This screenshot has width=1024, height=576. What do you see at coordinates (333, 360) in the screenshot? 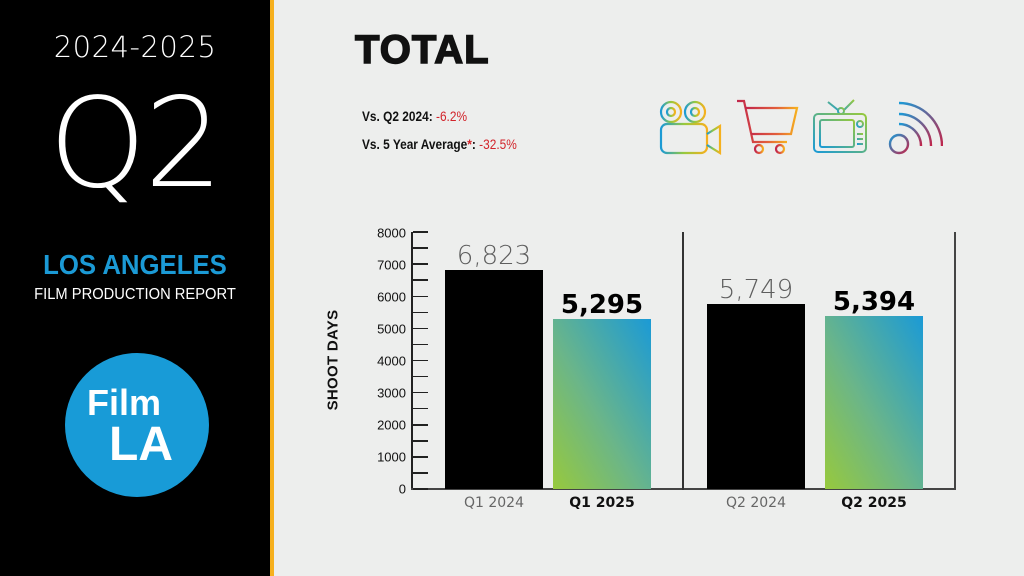
I see `y-axis-label: SHOOT DAYS` at bounding box center [333, 360].